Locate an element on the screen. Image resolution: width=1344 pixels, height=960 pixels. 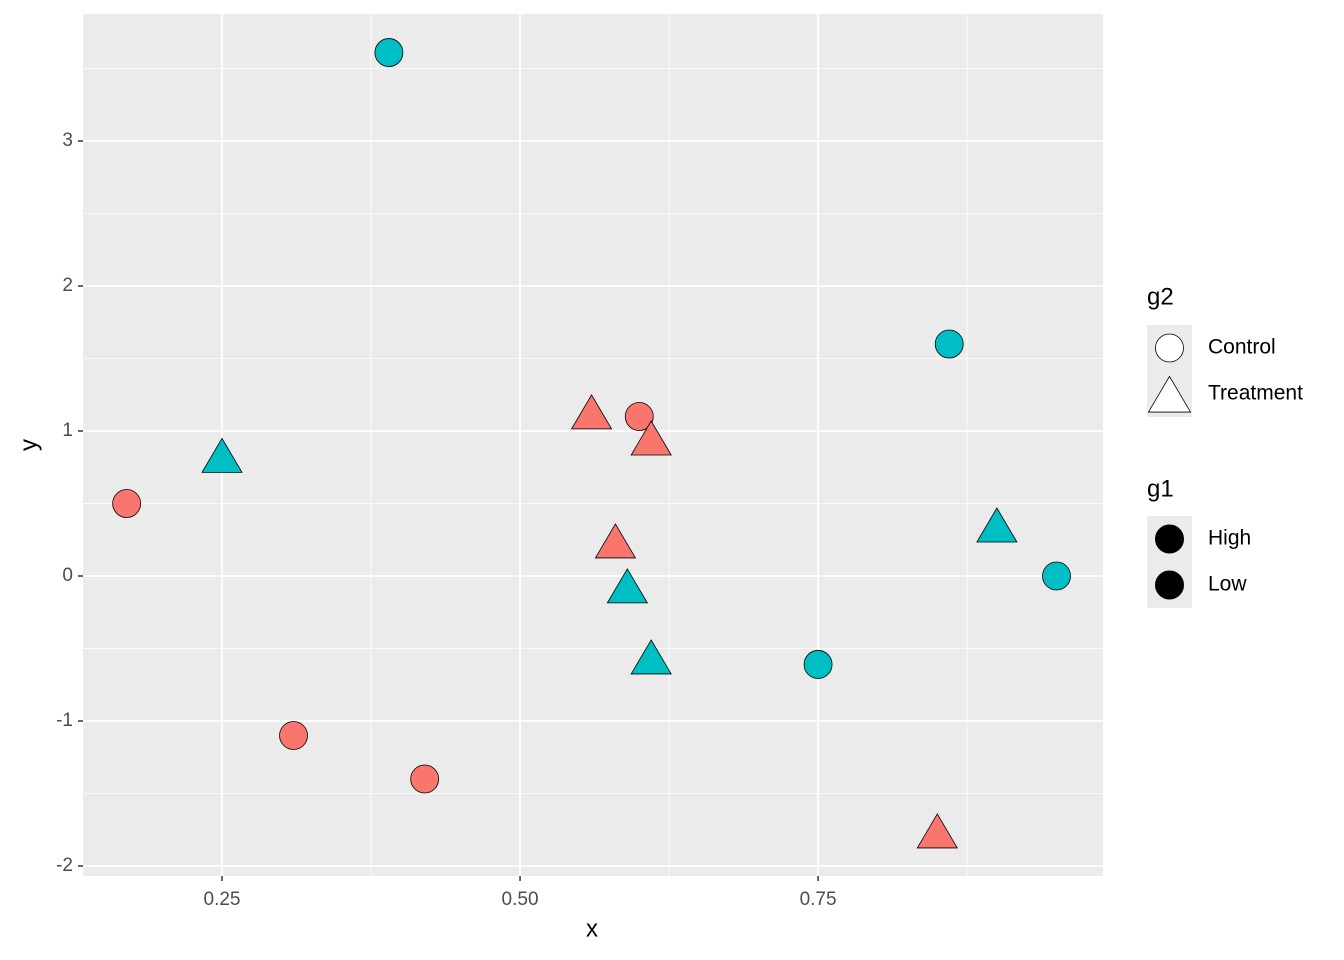
x-axis-title: x is located at coordinates (592, 928).